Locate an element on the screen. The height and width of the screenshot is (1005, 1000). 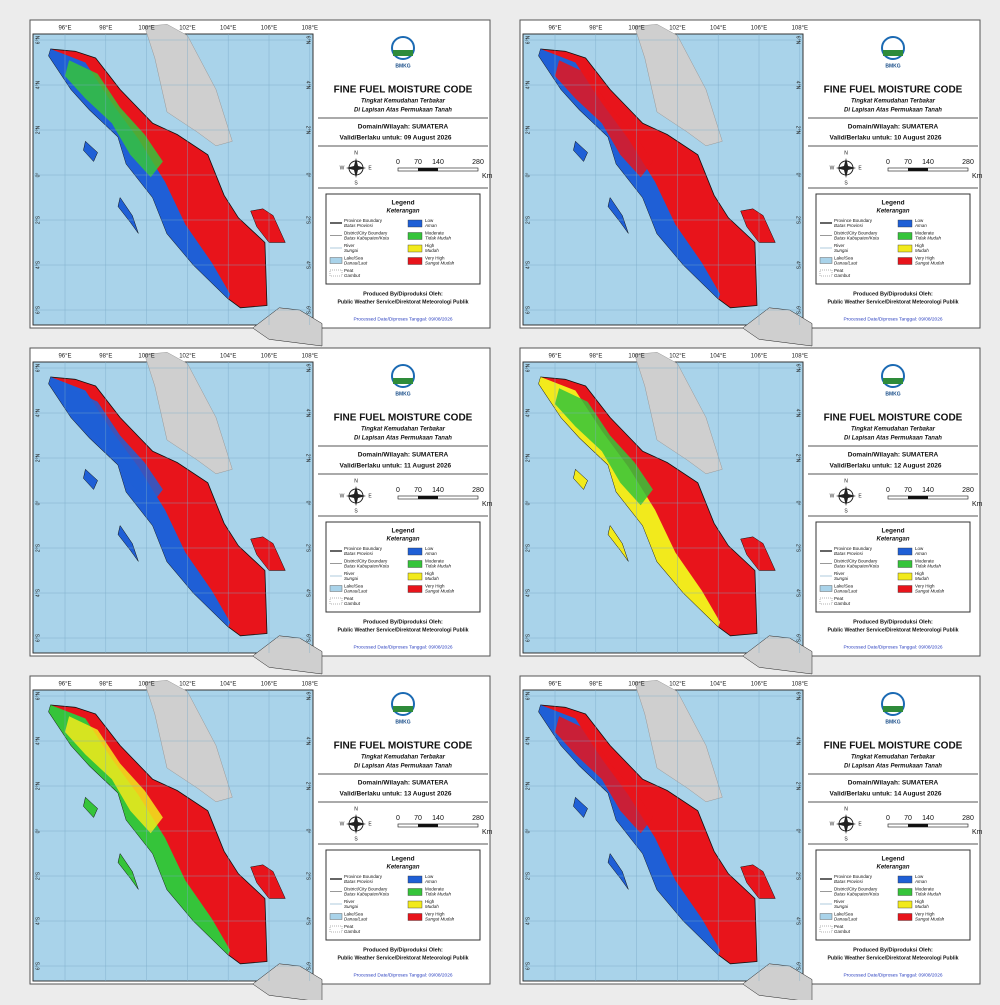
scale-label: 70 is located at coordinates (418, 490).